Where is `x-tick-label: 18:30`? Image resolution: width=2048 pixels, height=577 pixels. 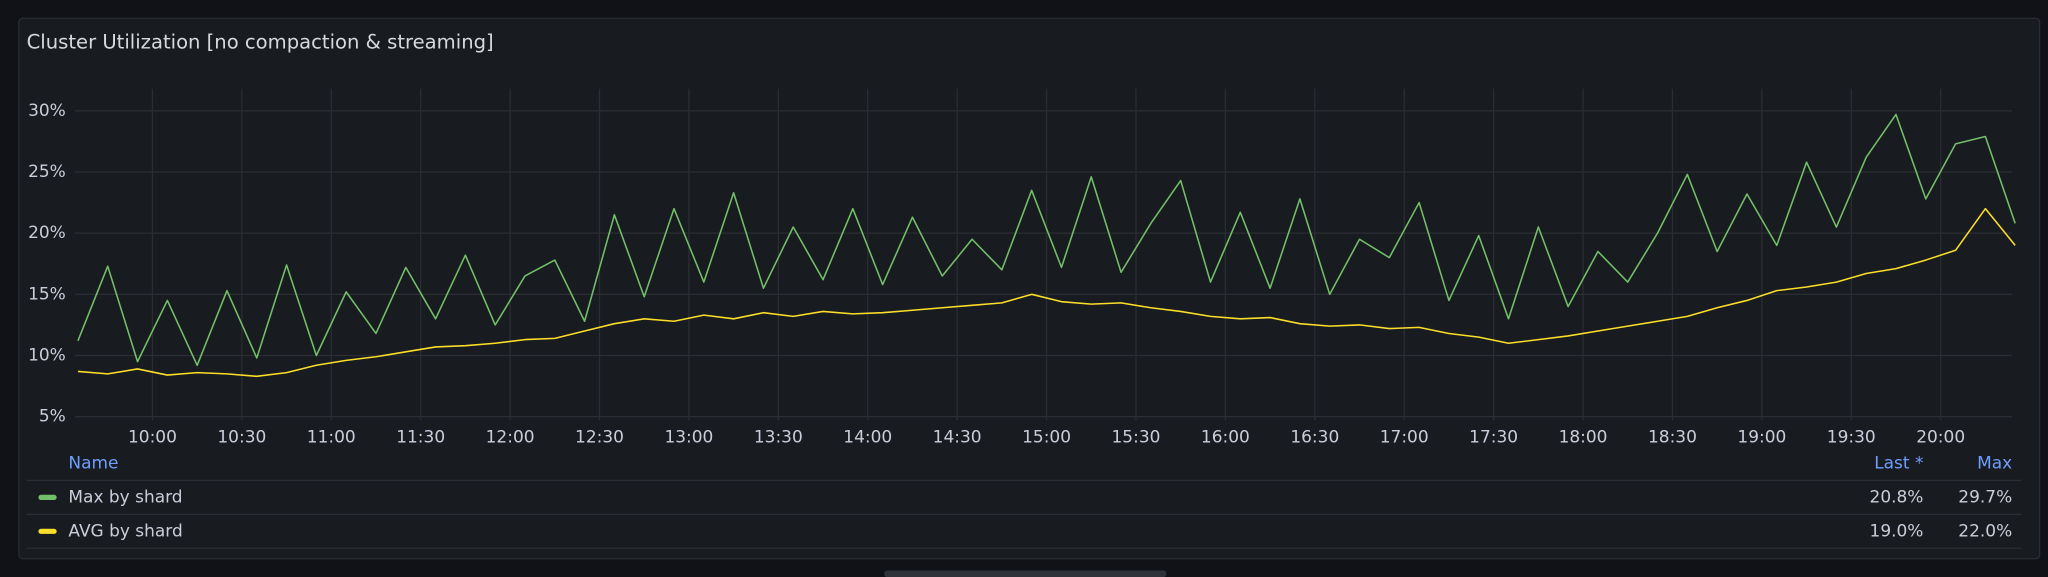
x-tick-label: 18:30 is located at coordinates (1672, 437).